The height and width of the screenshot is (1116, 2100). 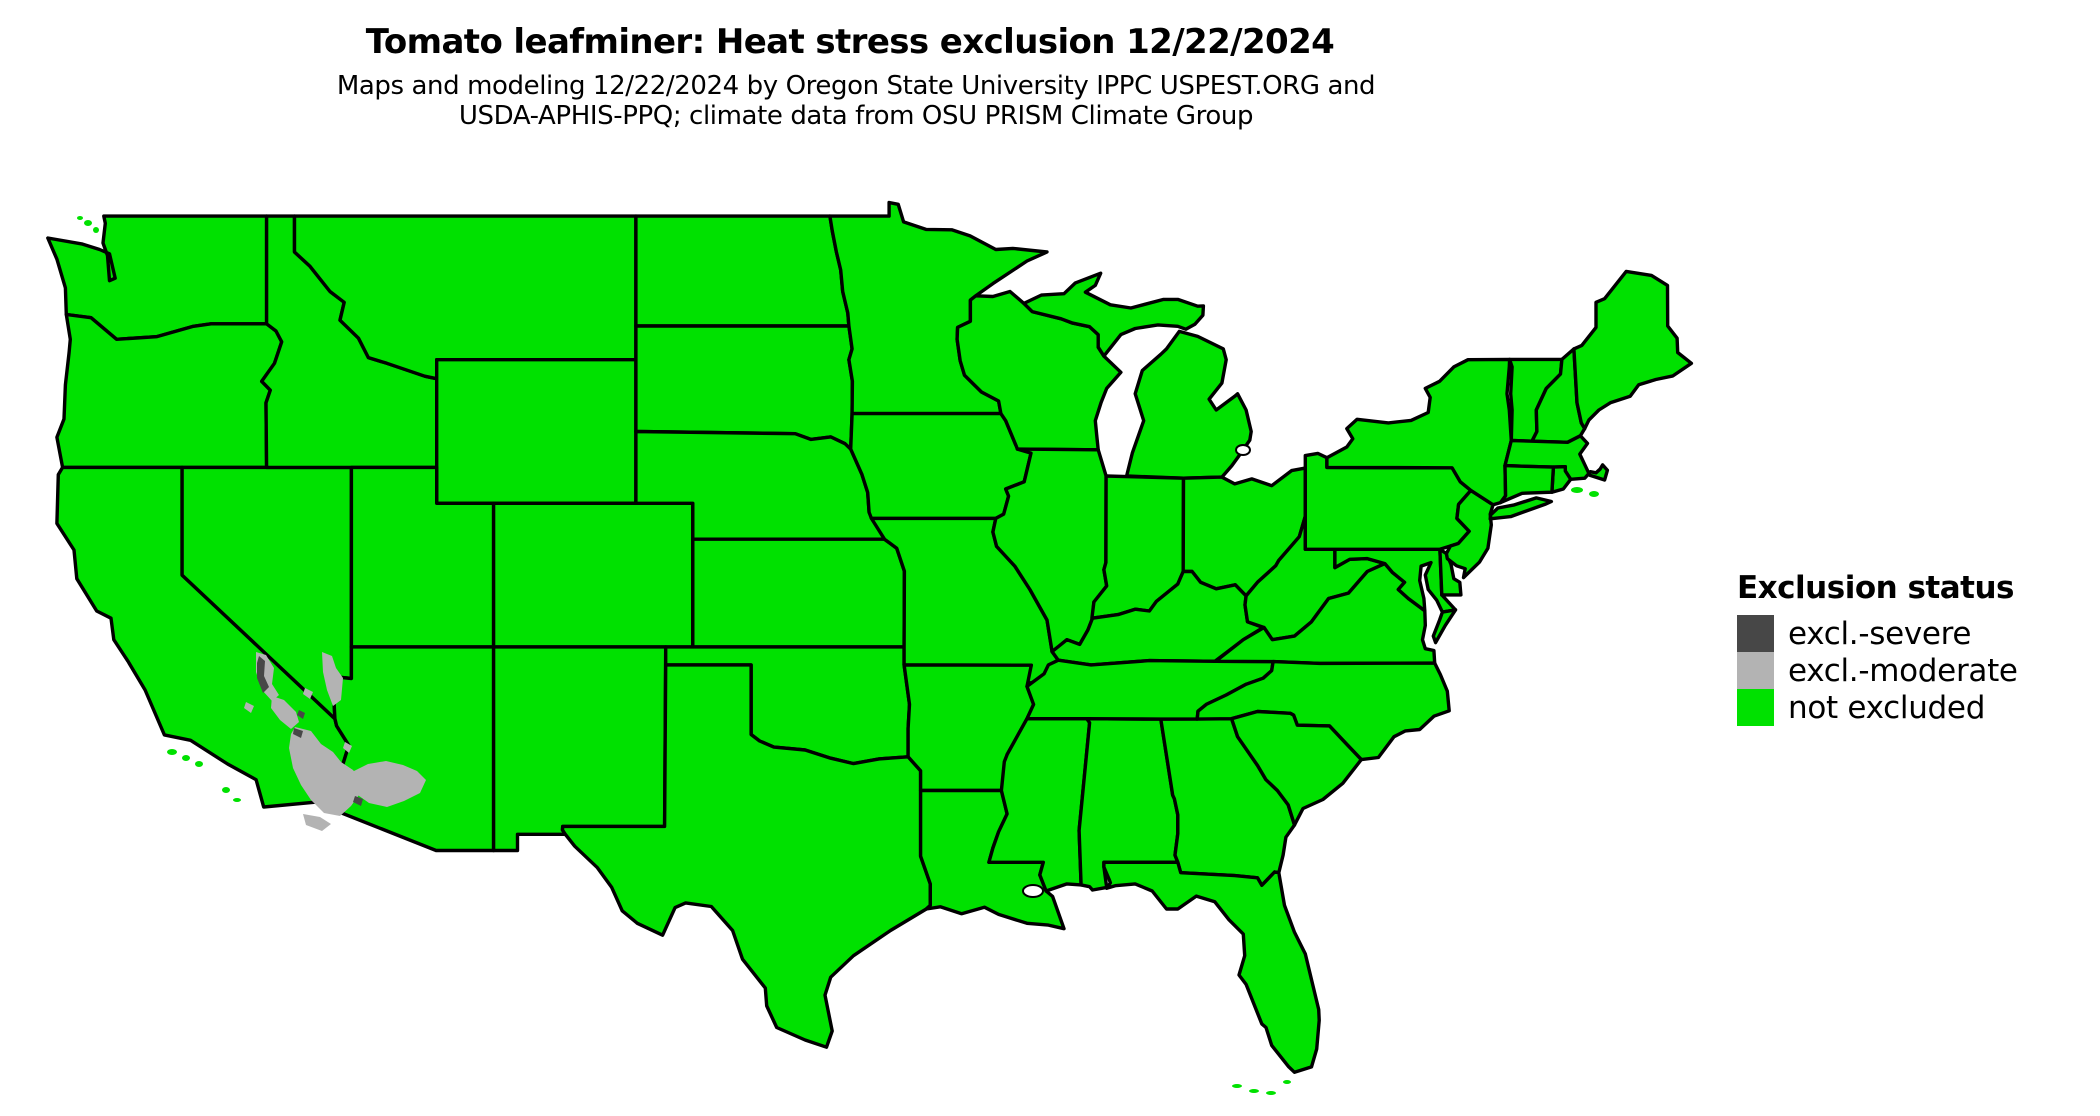 I want to click on state-wy, so click(x=536, y=431).